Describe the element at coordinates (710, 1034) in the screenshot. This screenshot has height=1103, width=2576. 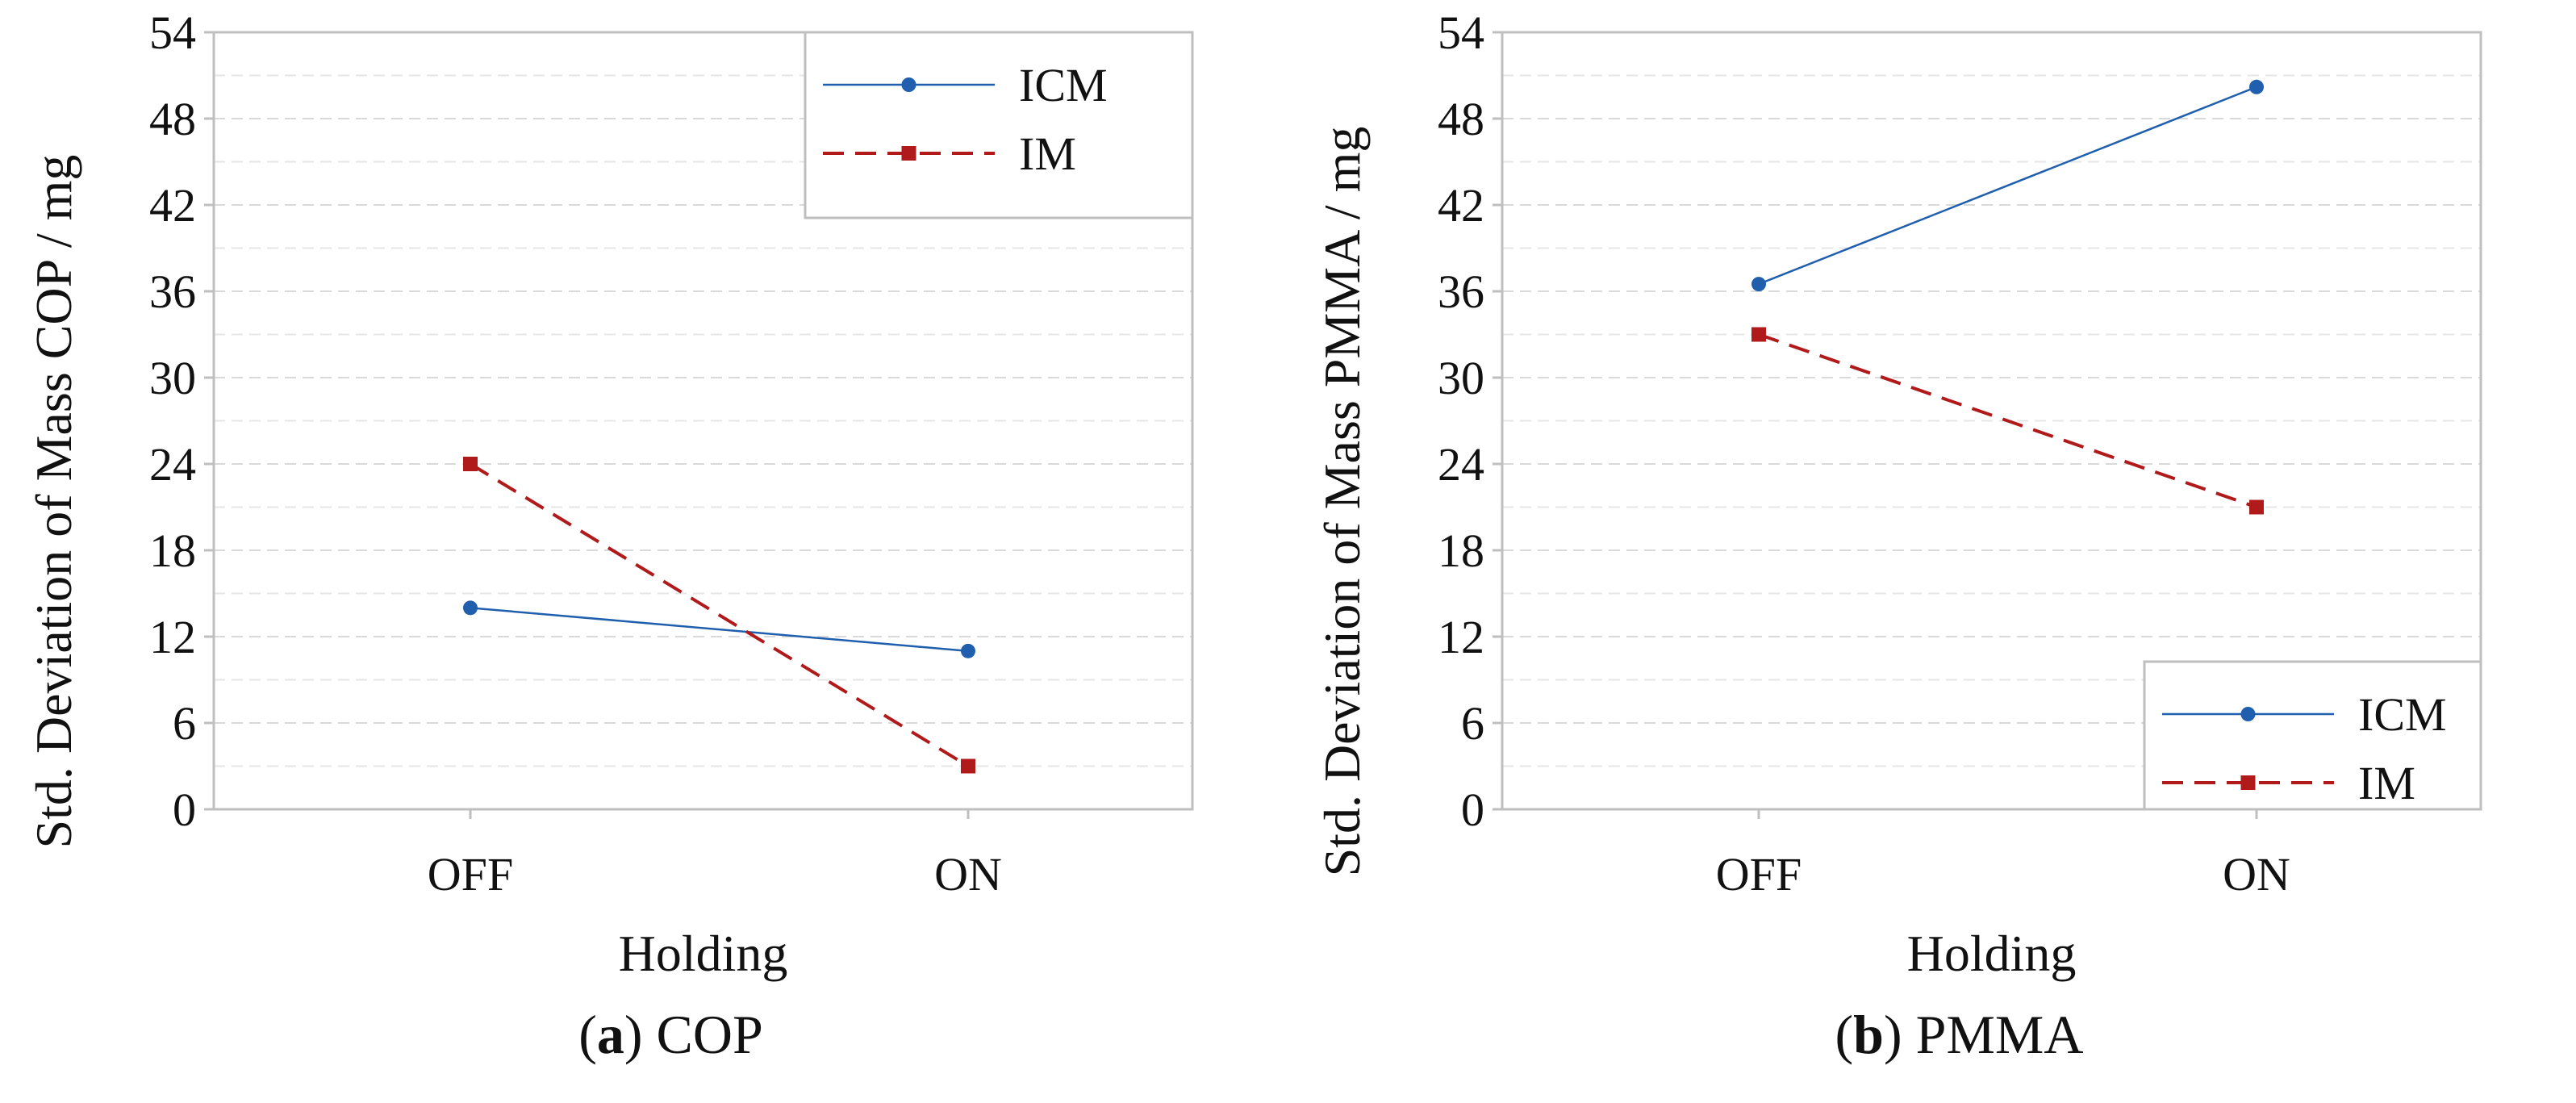
I see `chart-a-caption-title: COP` at that location.